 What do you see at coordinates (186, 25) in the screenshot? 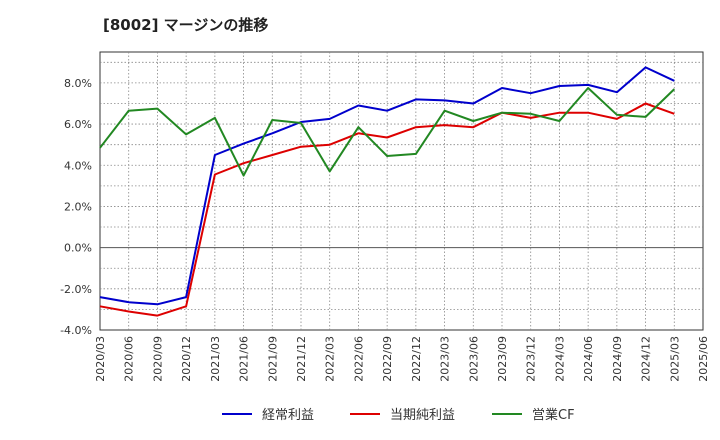
I see `chart-title: [8002] マージンの推移` at bounding box center [186, 25].